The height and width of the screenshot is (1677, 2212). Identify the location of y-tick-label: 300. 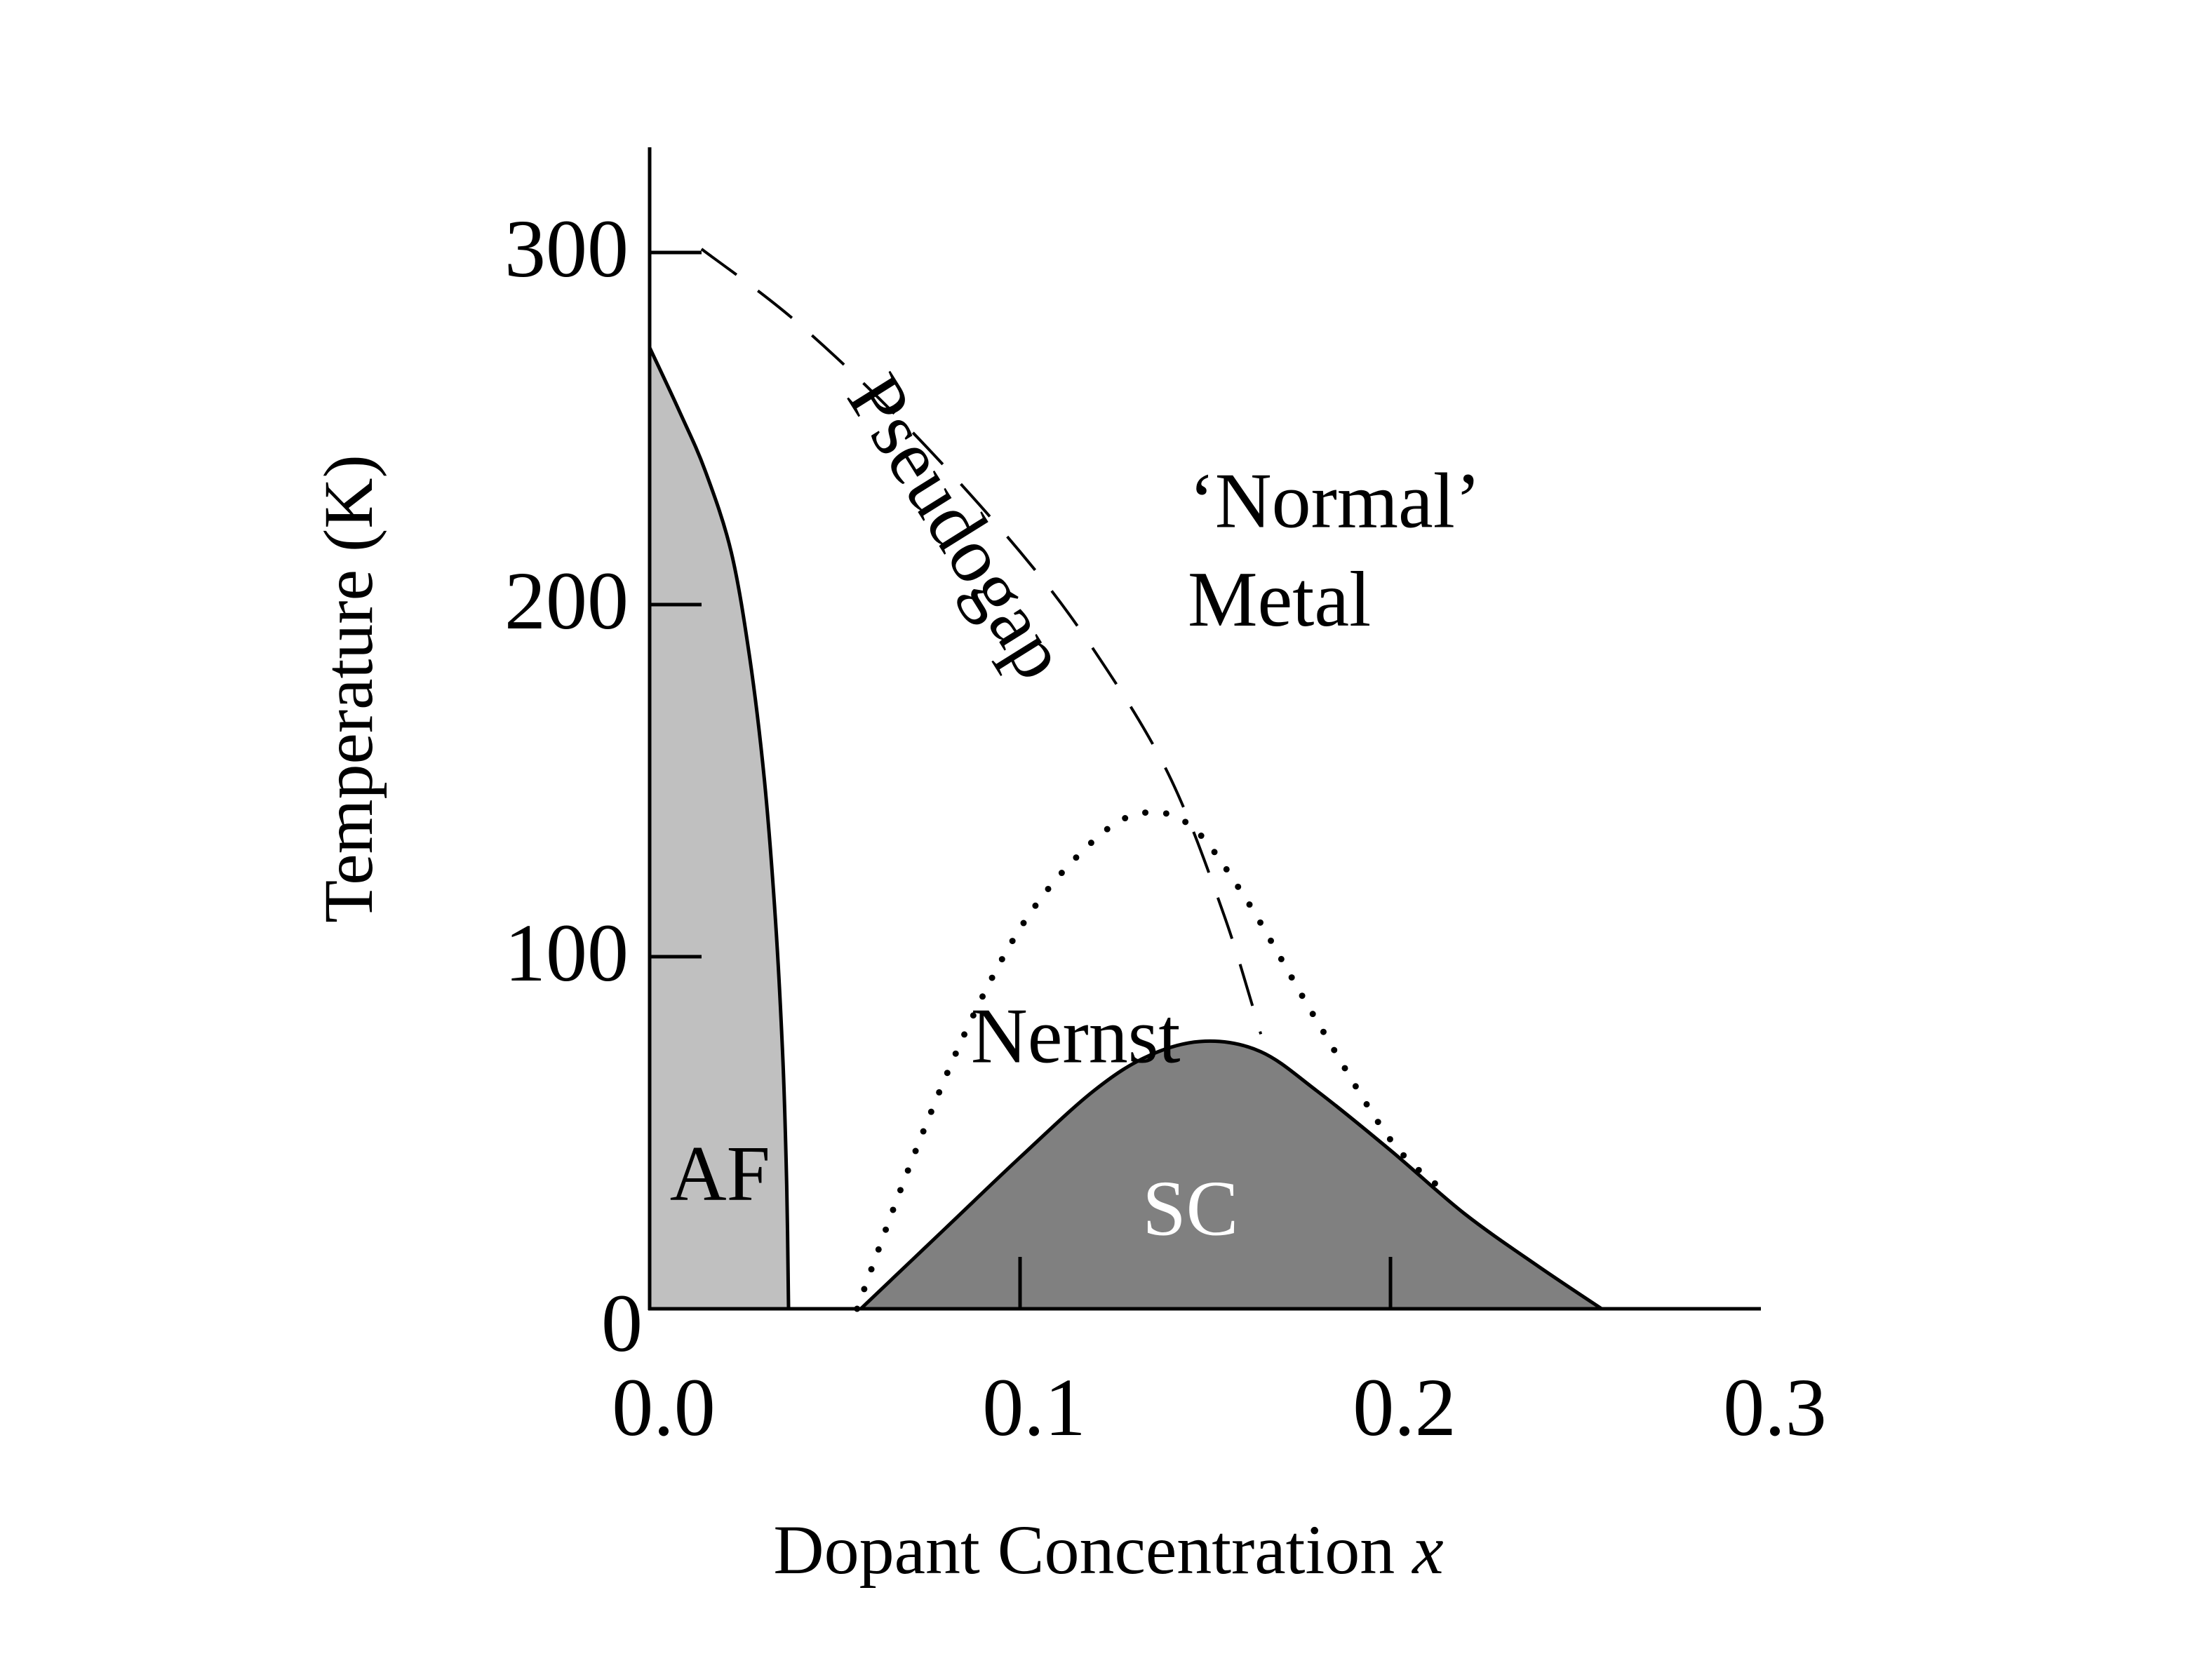
(566, 249).